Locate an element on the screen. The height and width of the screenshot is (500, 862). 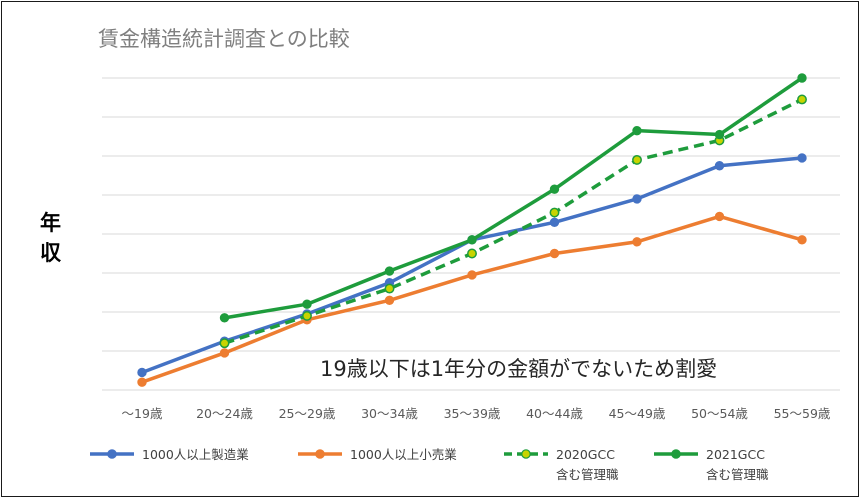
legend-label: 1000人以上小売業 is located at coordinates (403, 454).